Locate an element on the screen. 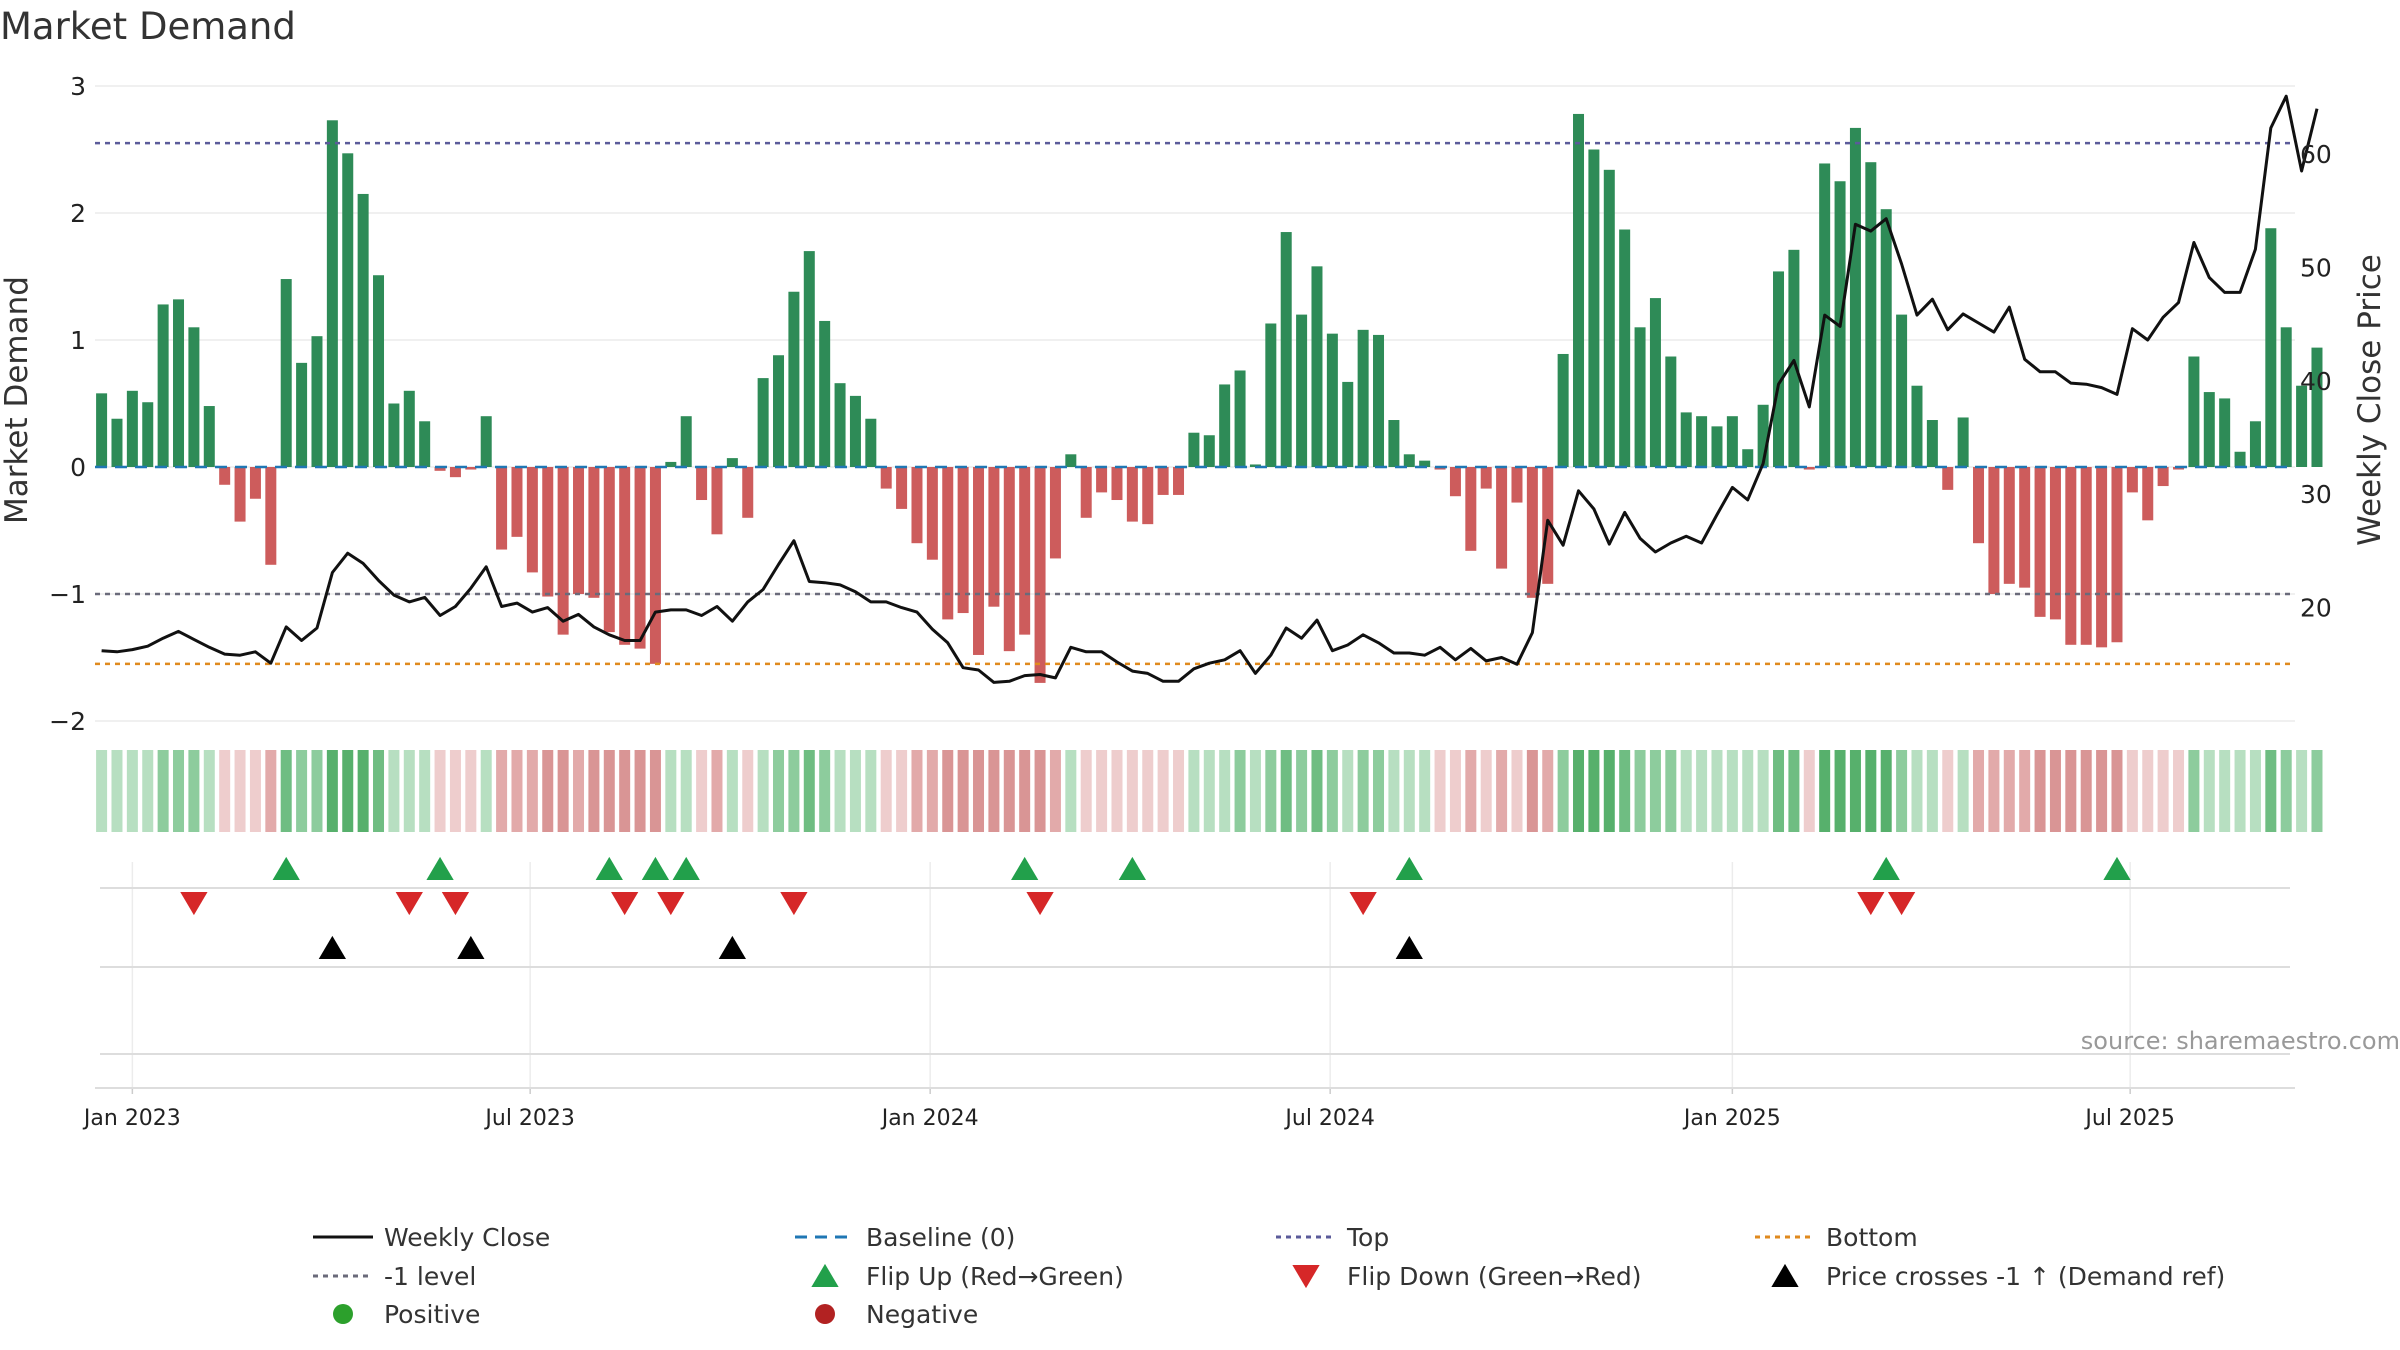 This screenshot has height=1350, width=2400. chart-title: Market Demand is located at coordinates (148, 26).